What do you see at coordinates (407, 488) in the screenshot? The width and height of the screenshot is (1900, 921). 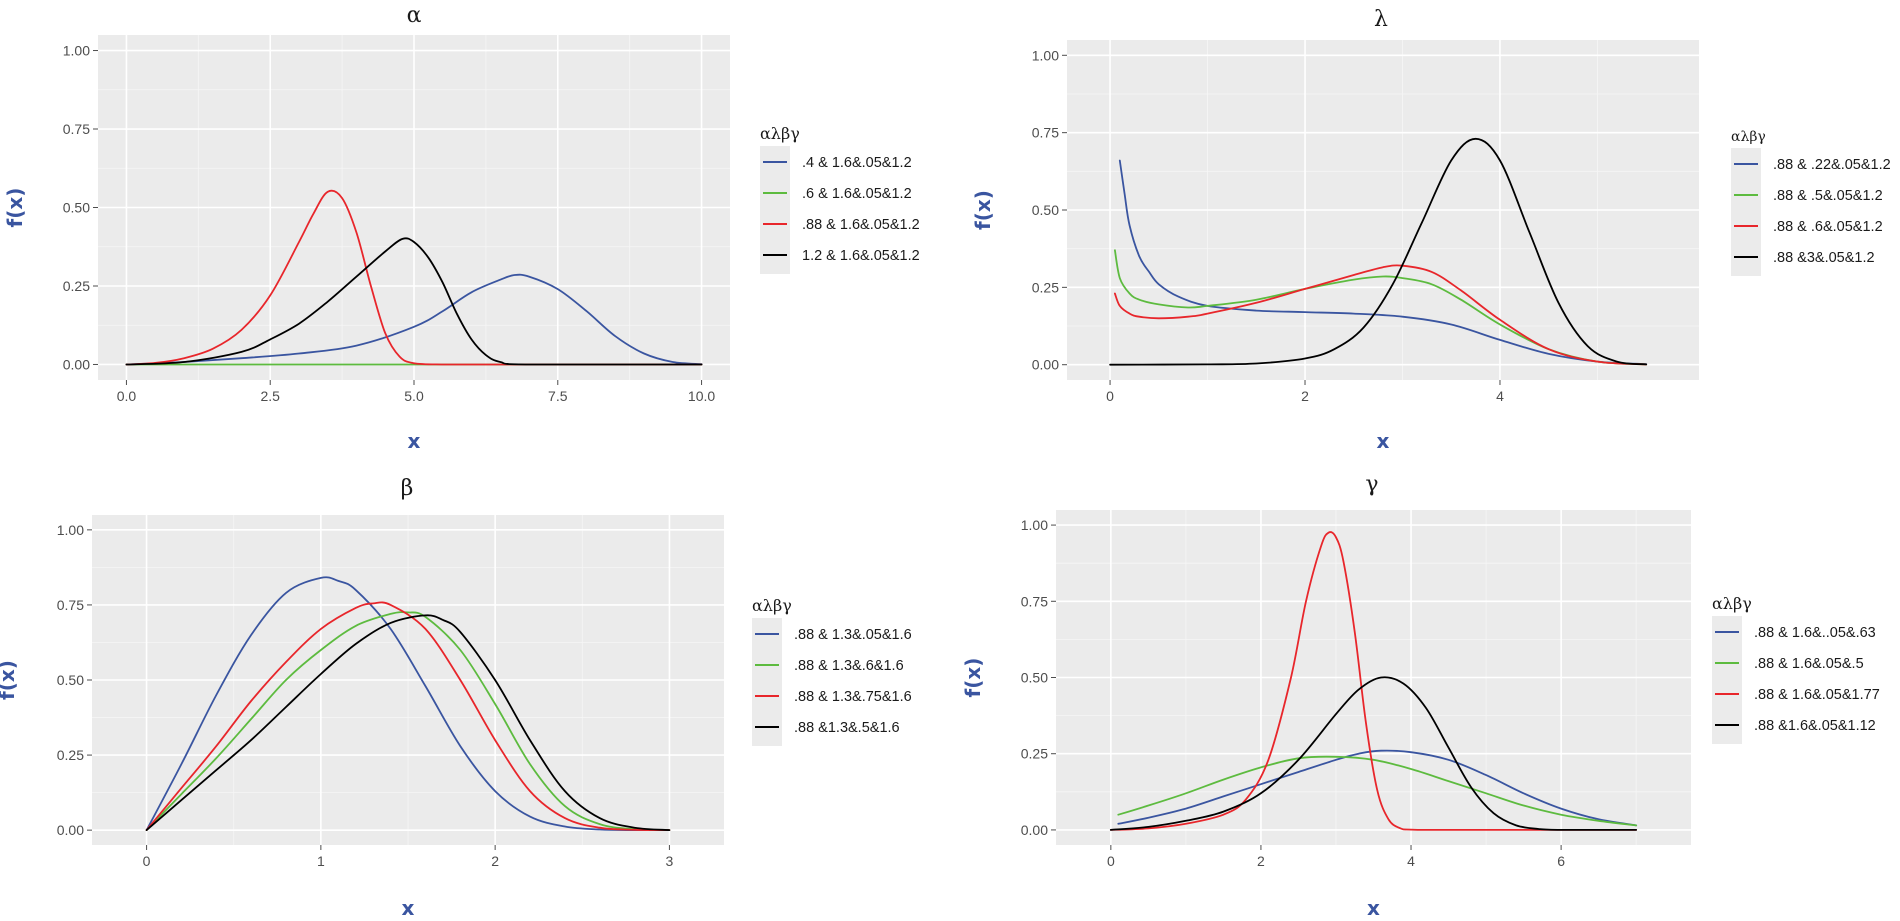 I see `panel-title: β` at bounding box center [407, 488].